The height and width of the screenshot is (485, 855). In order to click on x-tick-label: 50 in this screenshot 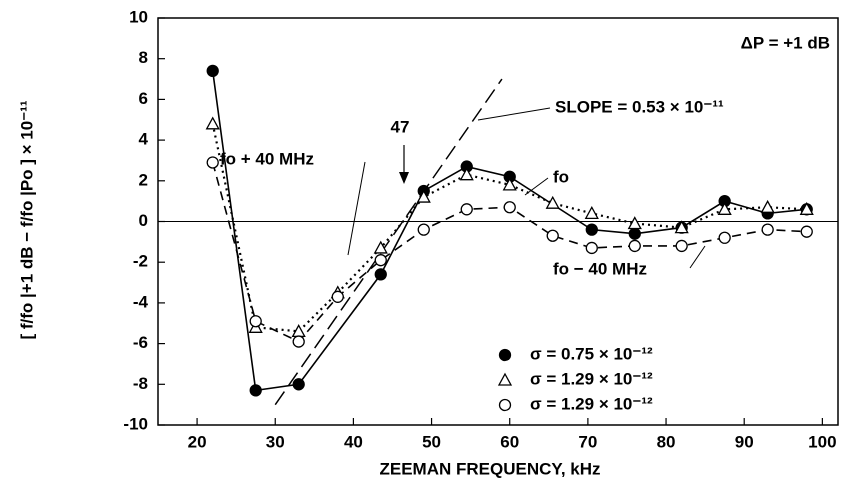, I will do `click(431, 441)`.